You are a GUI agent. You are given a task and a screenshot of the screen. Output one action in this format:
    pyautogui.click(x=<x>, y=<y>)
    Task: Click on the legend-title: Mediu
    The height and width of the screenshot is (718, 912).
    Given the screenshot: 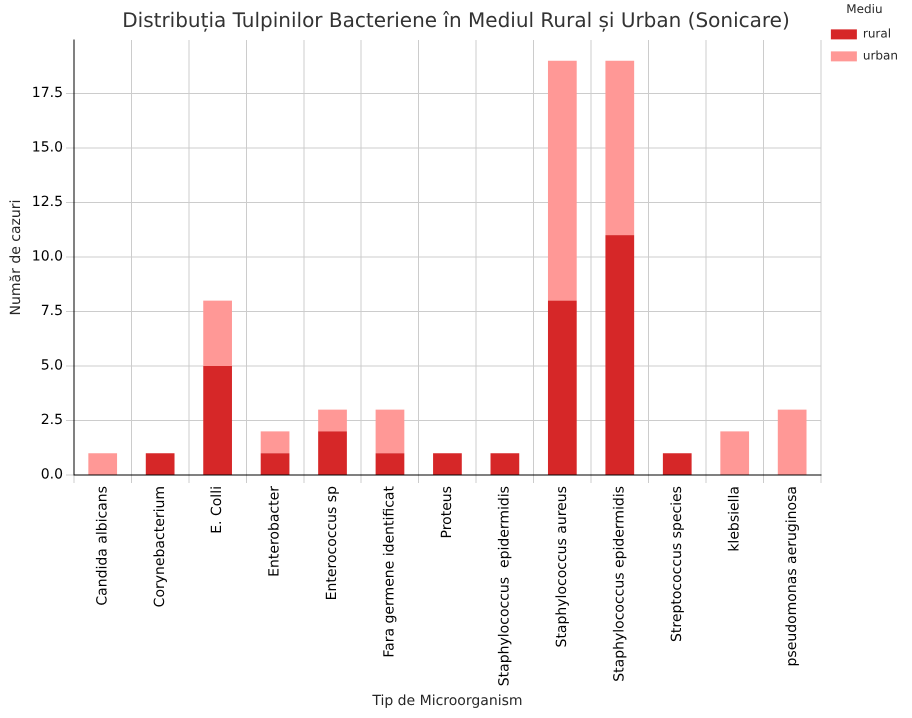 What is the action you would take?
    pyautogui.click(x=864, y=9)
    